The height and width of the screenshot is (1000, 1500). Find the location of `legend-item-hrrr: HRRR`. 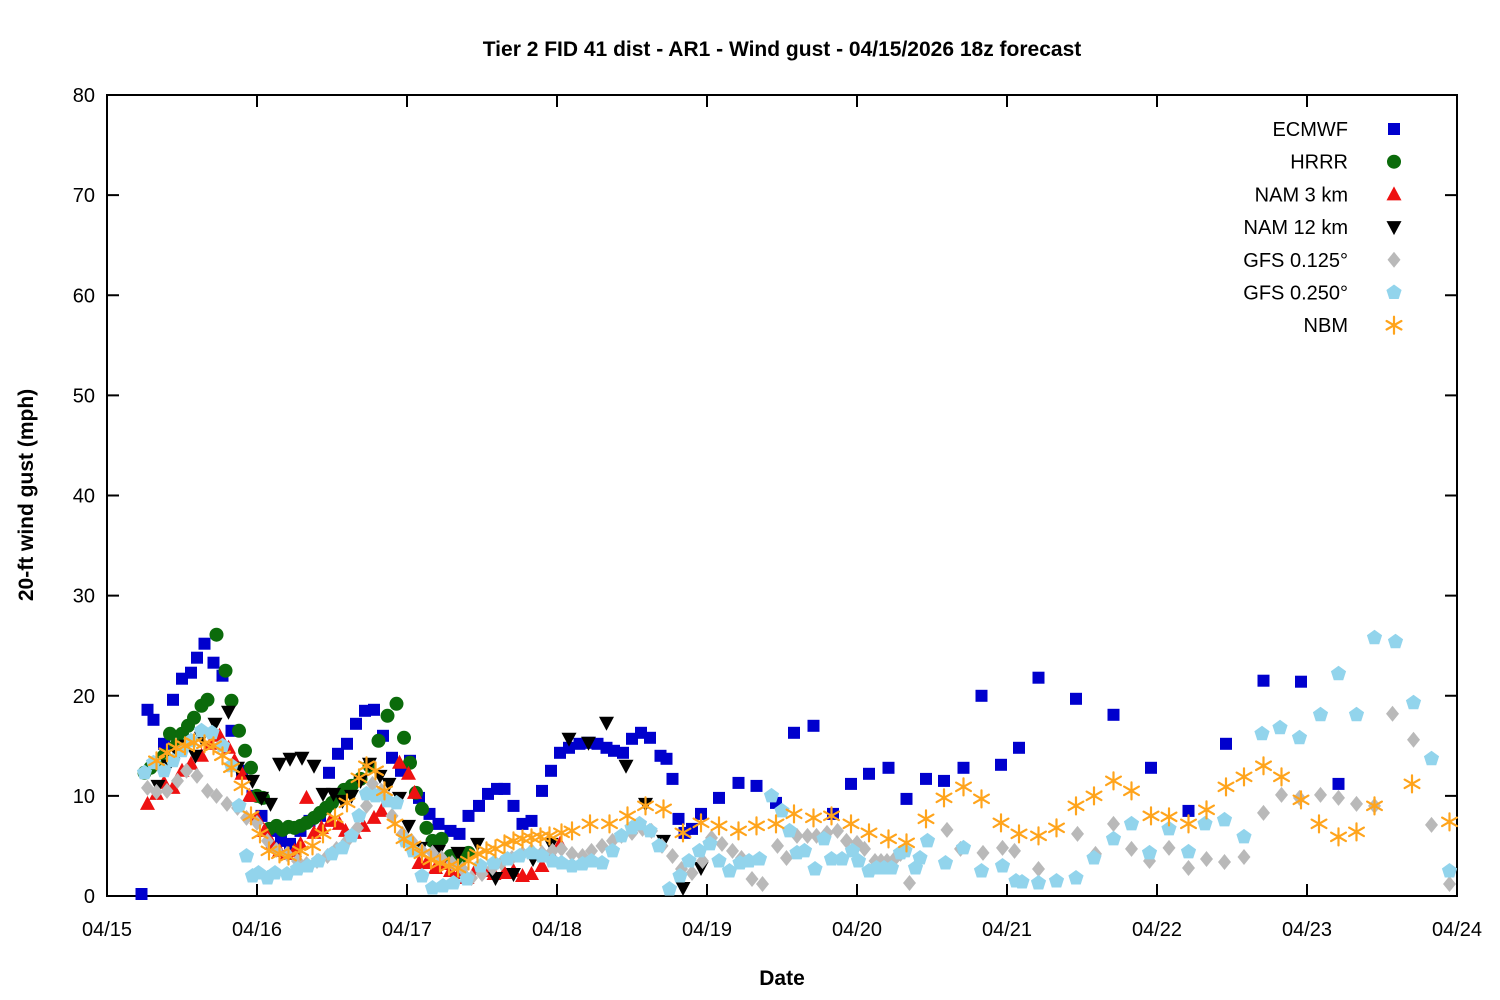

legend-item-hrrr: HRRR is located at coordinates (1345, 163).